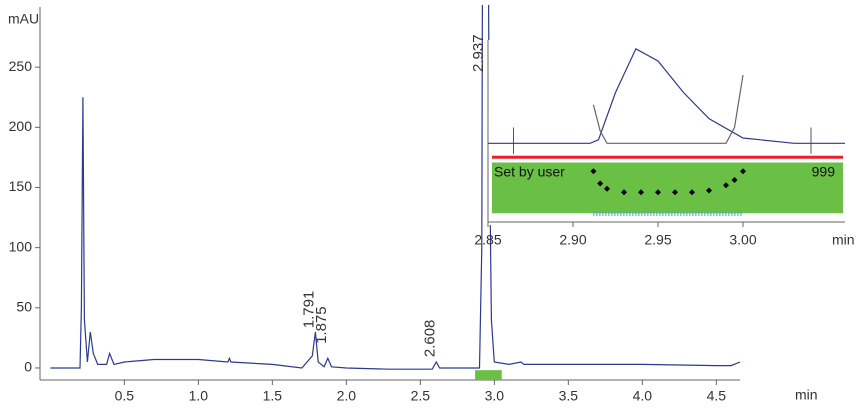 The image size is (862, 414). I want to click on x-tick-label: 2.5, so click(421, 396).